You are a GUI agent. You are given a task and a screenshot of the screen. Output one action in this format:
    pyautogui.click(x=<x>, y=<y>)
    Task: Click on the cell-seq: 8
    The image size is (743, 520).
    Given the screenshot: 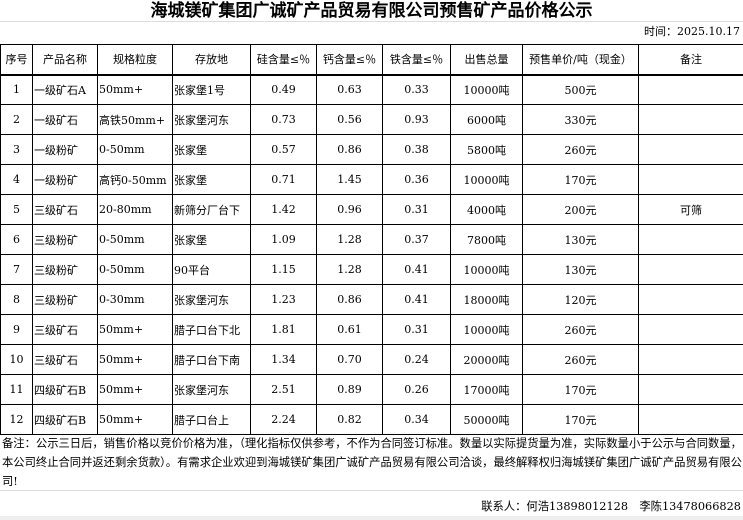 What is the action you would take?
    pyautogui.click(x=16, y=299)
    